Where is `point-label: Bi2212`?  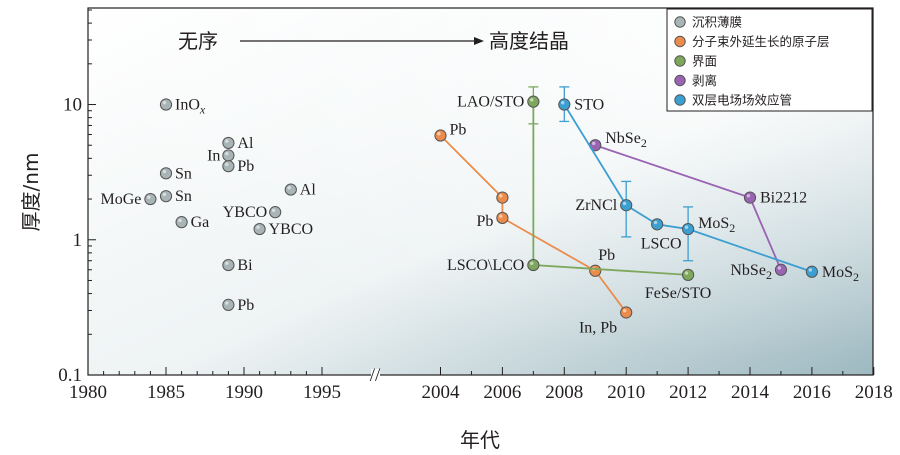
point-label: Bi2212 is located at coordinates (783, 198).